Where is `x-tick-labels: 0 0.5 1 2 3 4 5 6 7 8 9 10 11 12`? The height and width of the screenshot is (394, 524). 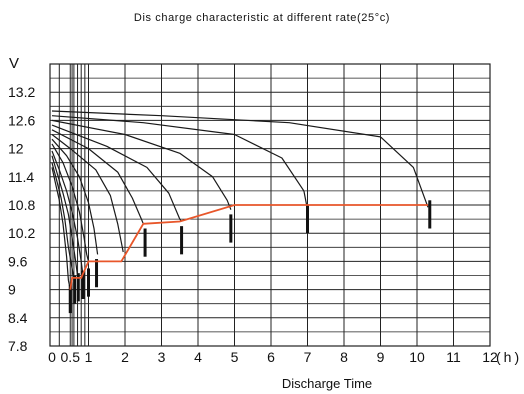 x-tick-labels: 0 0.5 1 2 3 4 5 6 7 8 9 10 11 12 is located at coordinates (273, 357).